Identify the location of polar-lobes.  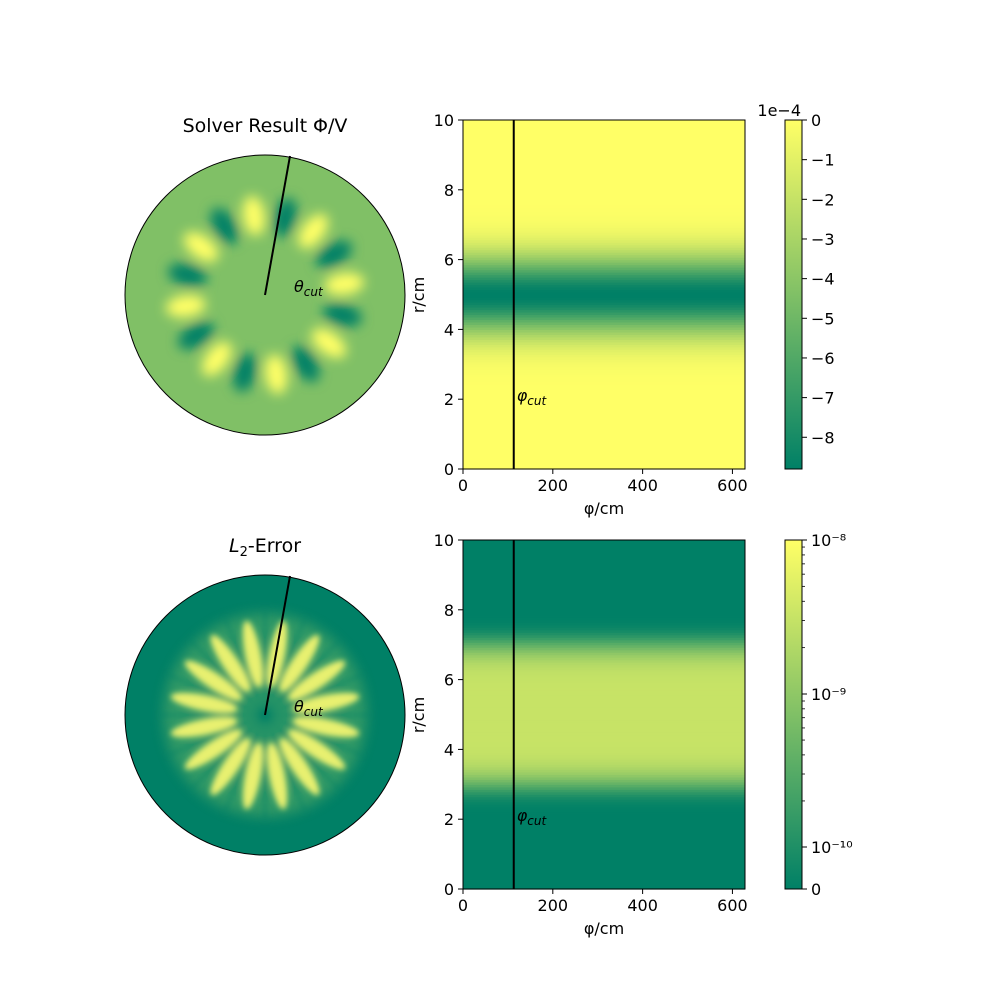
(265, 715).